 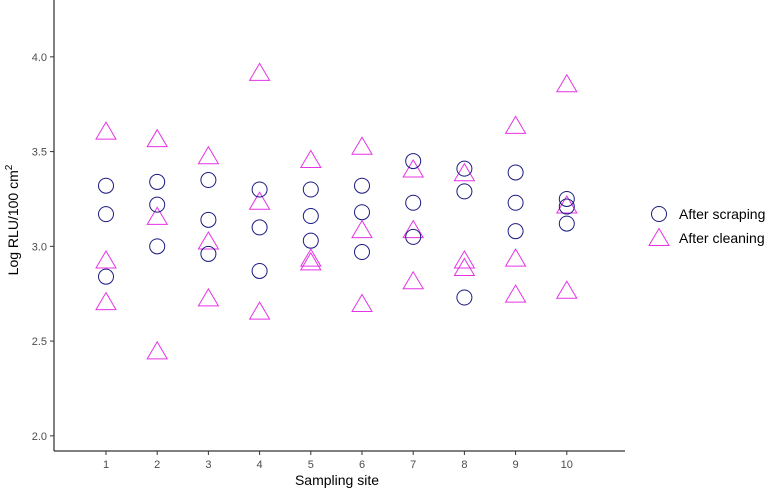 I want to click on x-axis-title: Sampling site, so click(x=337, y=480).